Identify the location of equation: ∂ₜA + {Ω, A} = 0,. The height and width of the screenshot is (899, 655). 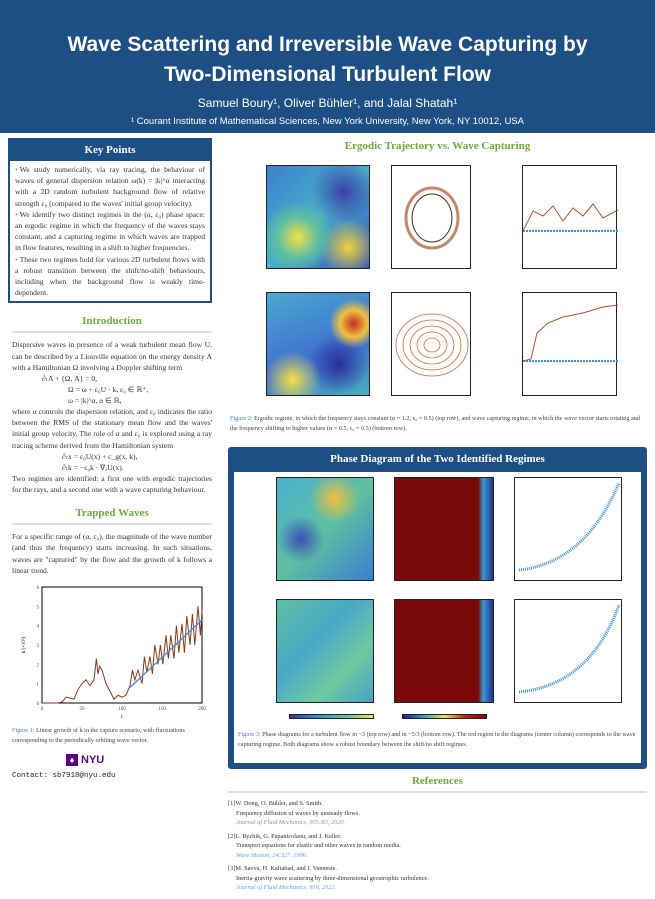
(70, 379).